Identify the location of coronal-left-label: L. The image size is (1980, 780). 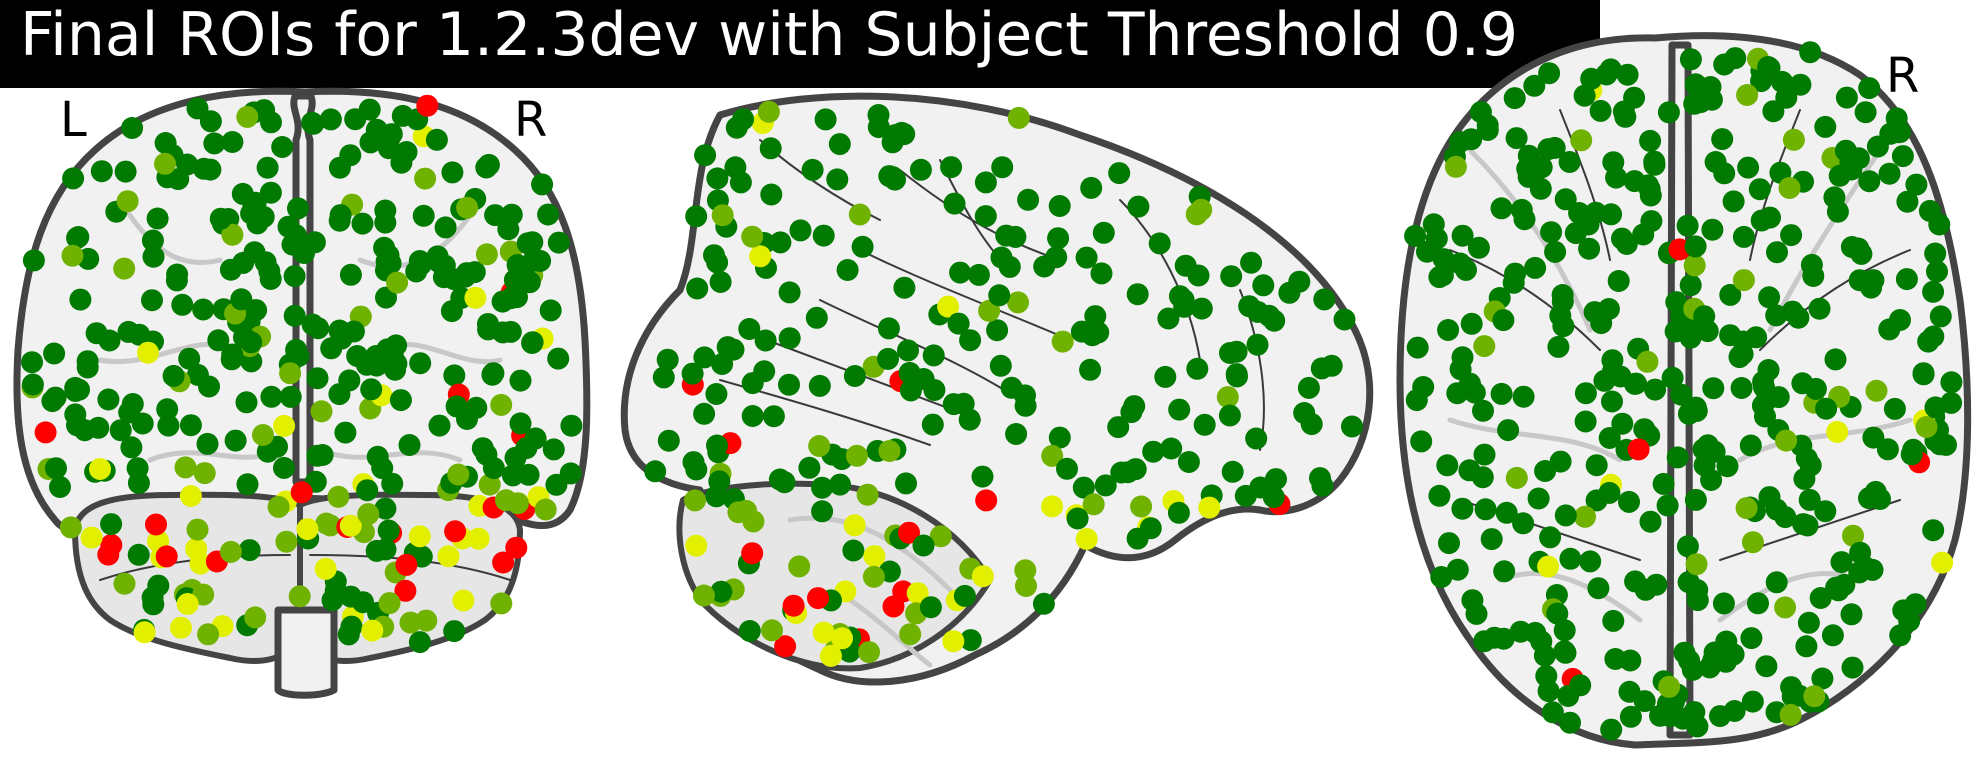
(73, 120).